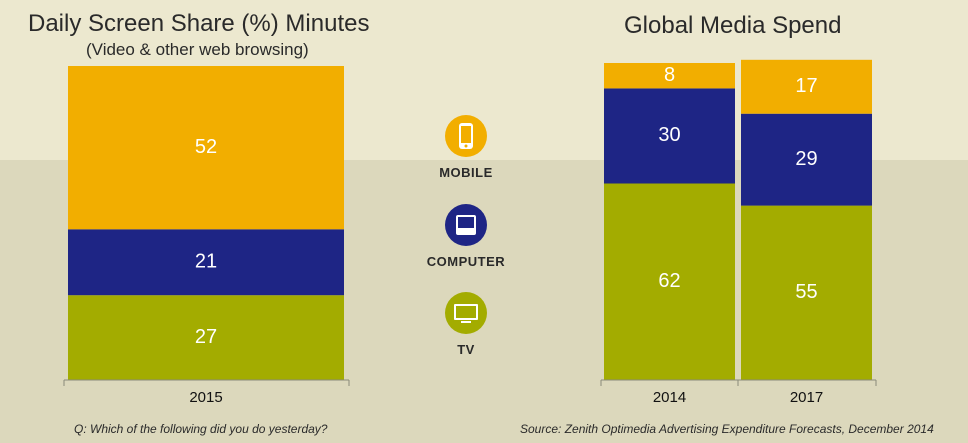 The image size is (968, 443). I want to click on bar-2015-tv, so click(206, 337).